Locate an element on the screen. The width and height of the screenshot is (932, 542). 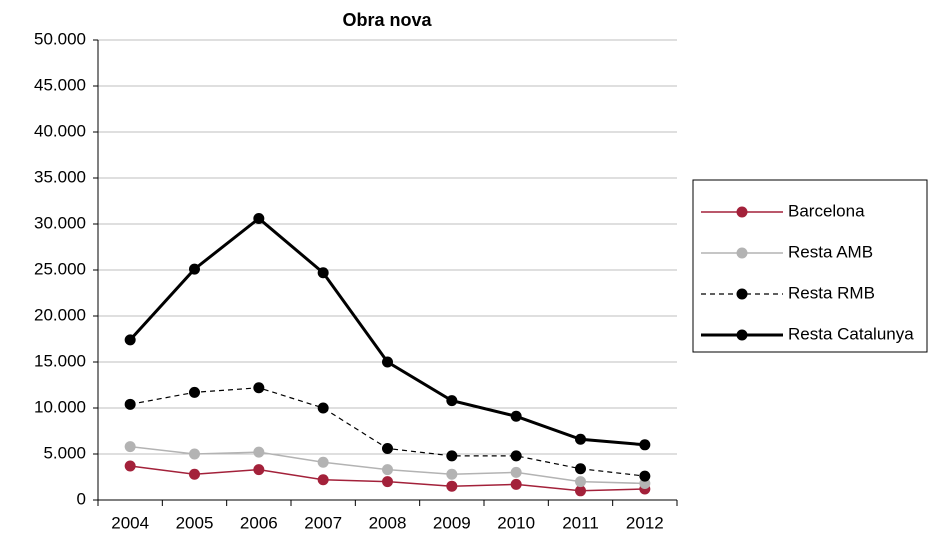
x-tick-label: 2006 is located at coordinates (259, 522).